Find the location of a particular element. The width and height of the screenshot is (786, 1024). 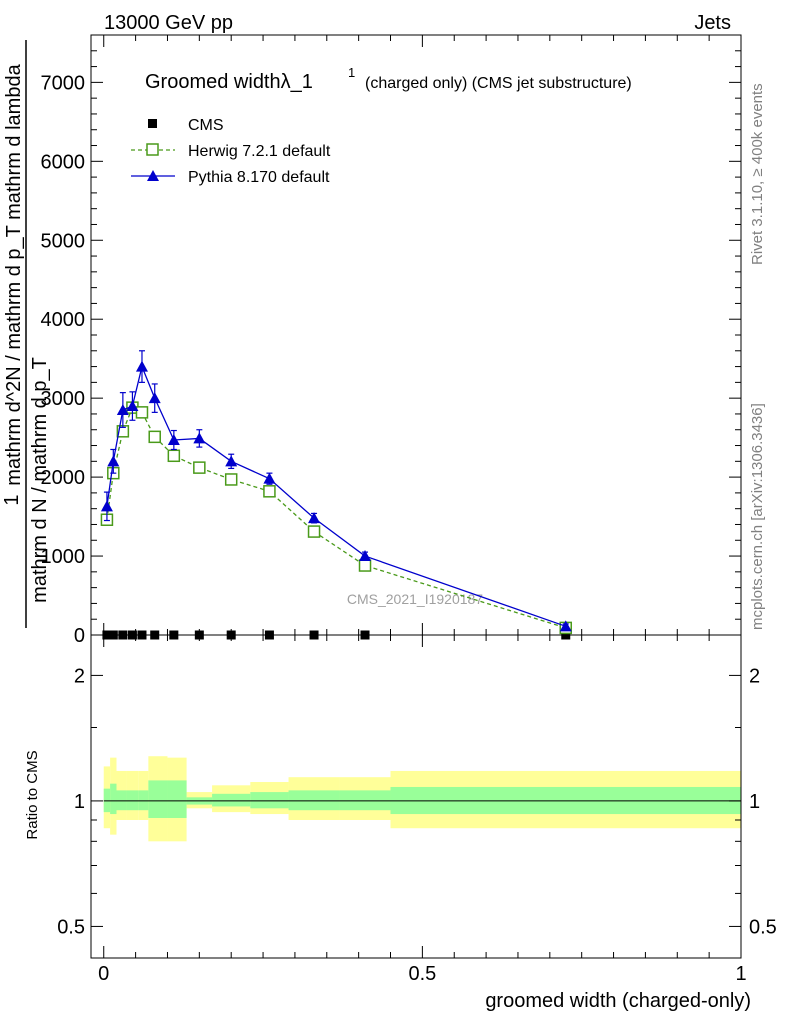

ratio-ytick-label-right: 2 is located at coordinates (754, 676).